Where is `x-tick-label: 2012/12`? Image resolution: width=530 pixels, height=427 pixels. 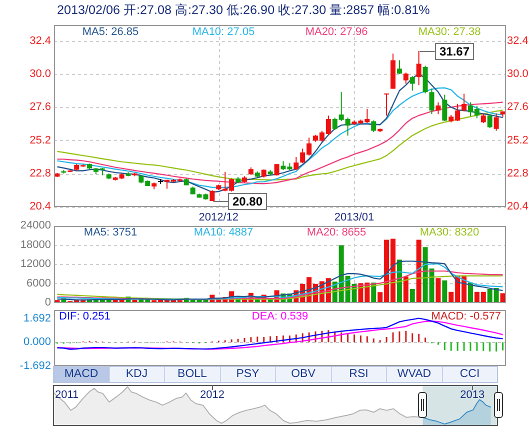 x-tick-label: 2012/12 is located at coordinates (218, 217).